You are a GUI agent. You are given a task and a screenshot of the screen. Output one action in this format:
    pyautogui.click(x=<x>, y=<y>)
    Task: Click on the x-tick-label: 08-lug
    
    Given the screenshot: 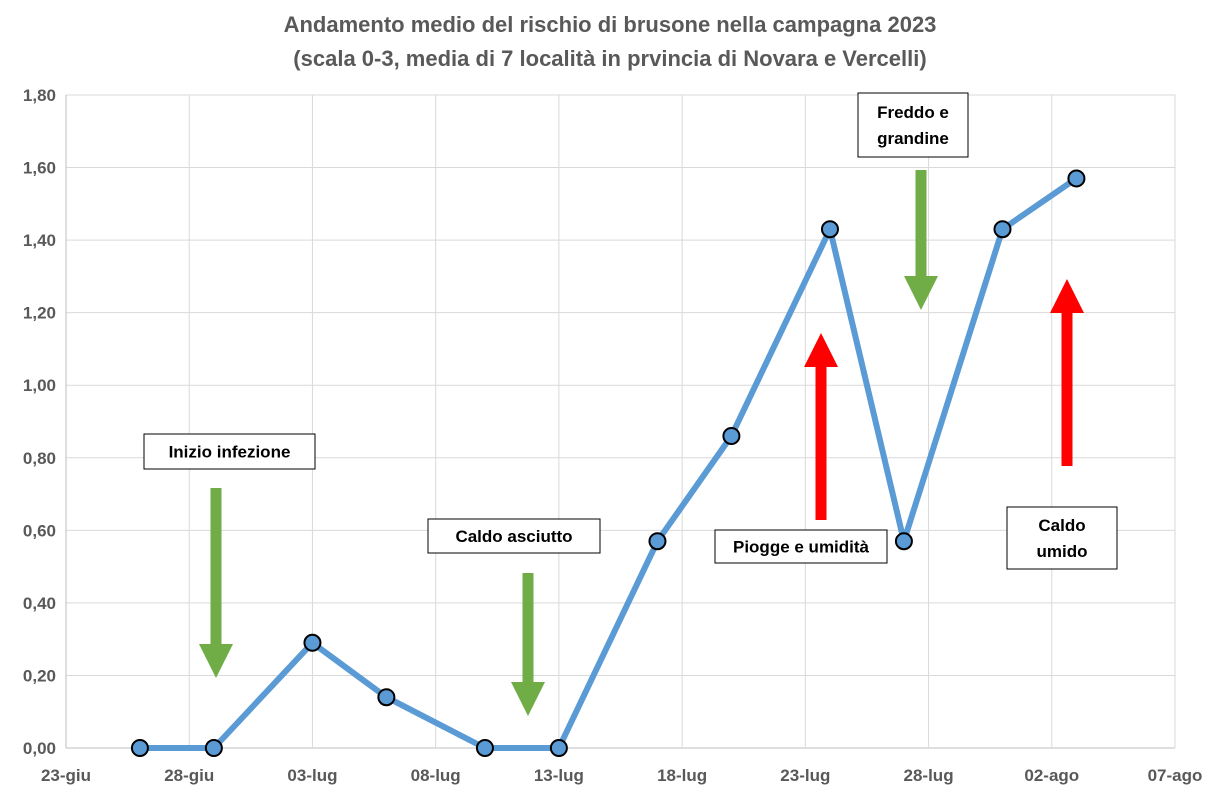 What is the action you would take?
    pyautogui.click(x=436, y=775)
    